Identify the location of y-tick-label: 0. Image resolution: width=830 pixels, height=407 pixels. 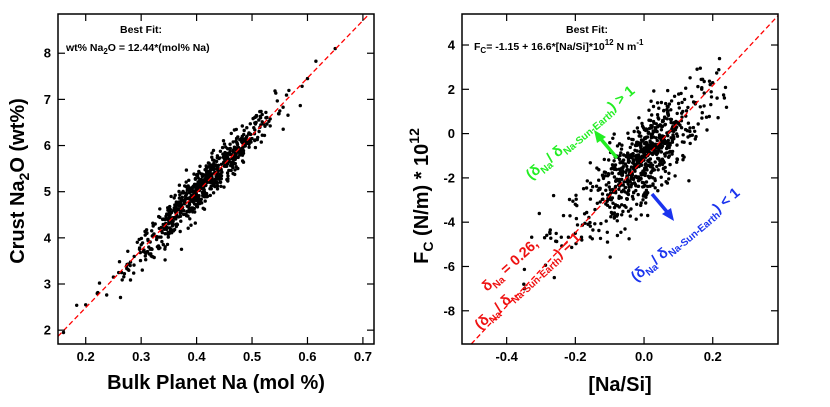
(451, 133).